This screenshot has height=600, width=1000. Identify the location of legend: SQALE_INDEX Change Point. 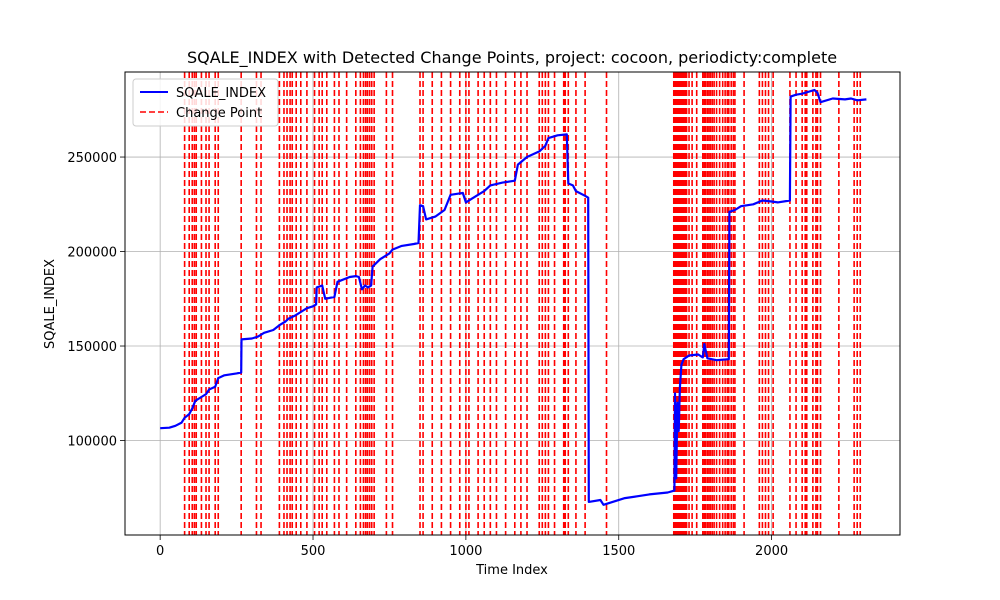
(205, 102).